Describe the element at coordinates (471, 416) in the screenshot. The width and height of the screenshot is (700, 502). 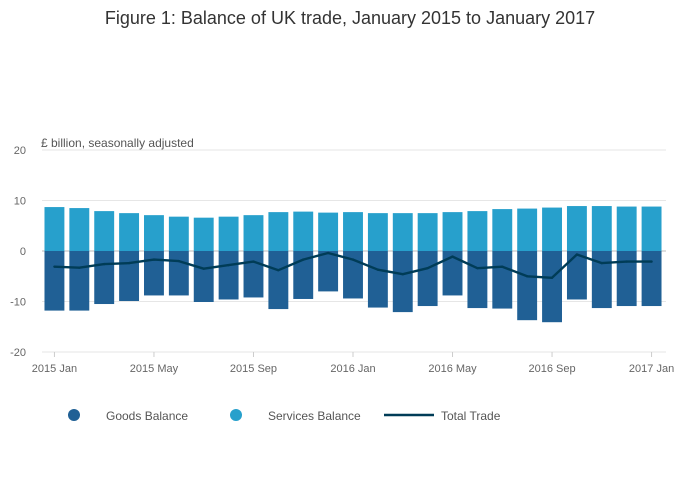
I see `total-trade-legend-label: Total Trade` at that location.